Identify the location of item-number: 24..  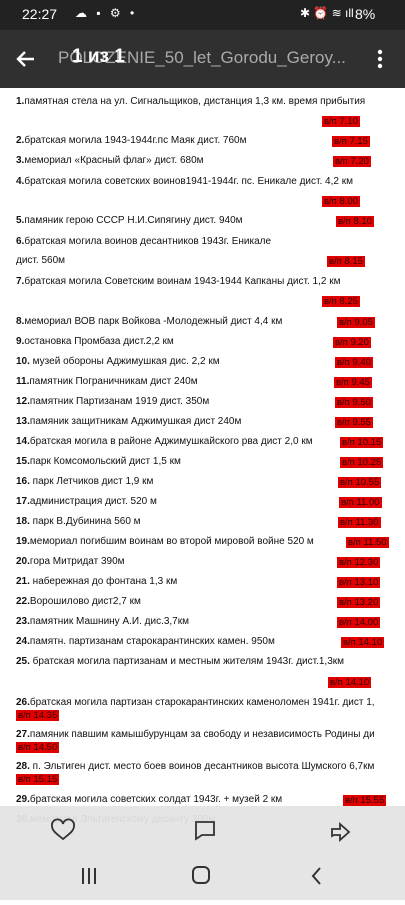
(23, 641).